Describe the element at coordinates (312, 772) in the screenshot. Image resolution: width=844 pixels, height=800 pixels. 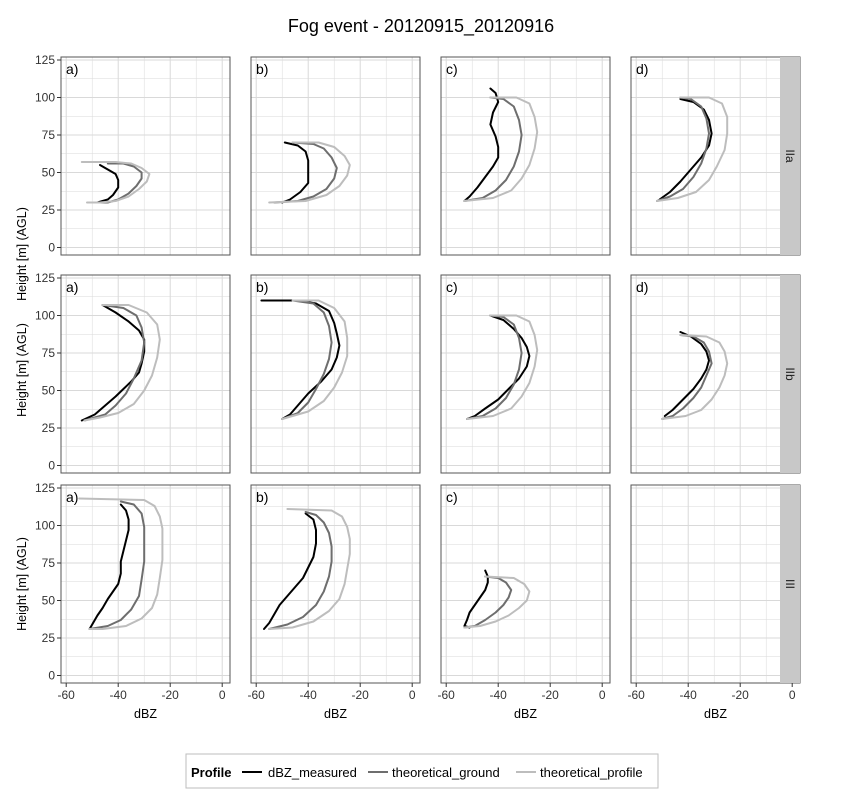
I see `legend-label-dbz-measured: dBZ_measured` at that location.